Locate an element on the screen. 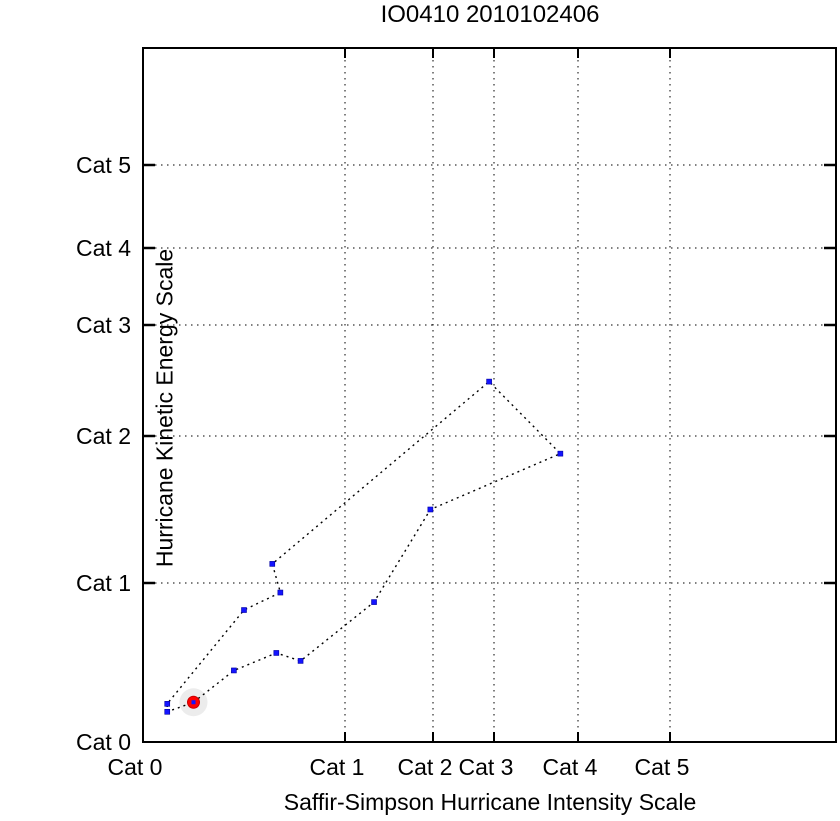  y-tick-label: Cat 3 is located at coordinates (103, 325).